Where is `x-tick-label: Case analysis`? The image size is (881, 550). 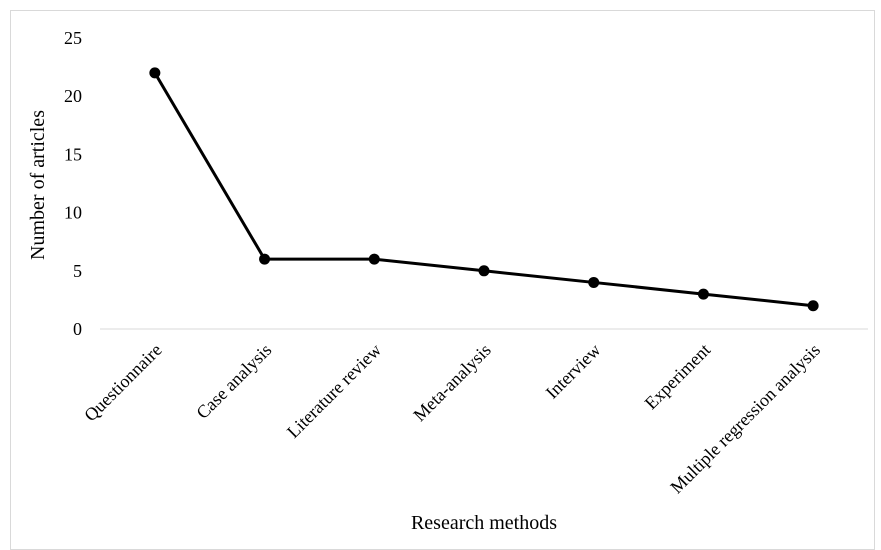
x-tick-label: Case analysis is located at coordinates (233, 381).